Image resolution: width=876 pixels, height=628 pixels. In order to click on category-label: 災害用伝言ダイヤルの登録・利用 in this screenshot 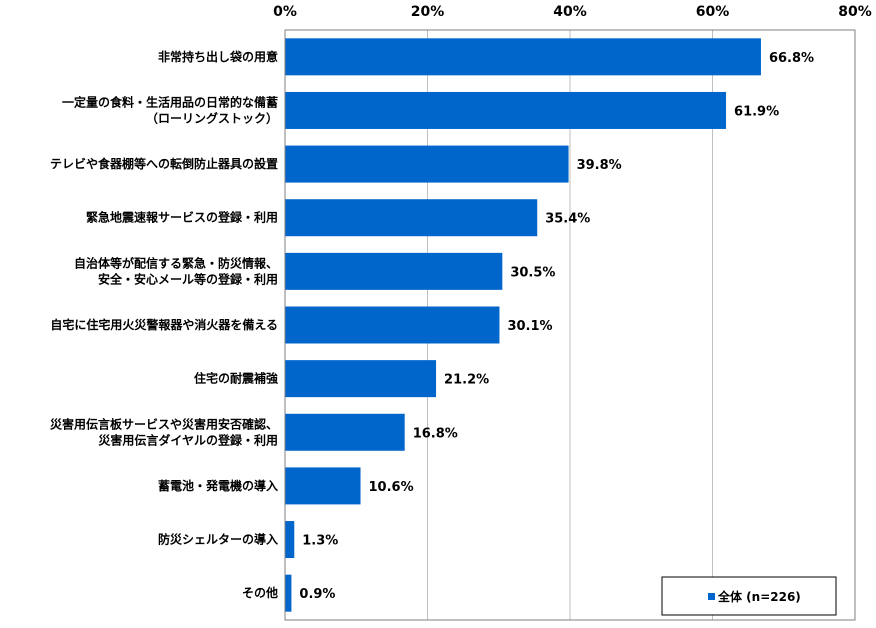, I will do `click(188, 439)`.